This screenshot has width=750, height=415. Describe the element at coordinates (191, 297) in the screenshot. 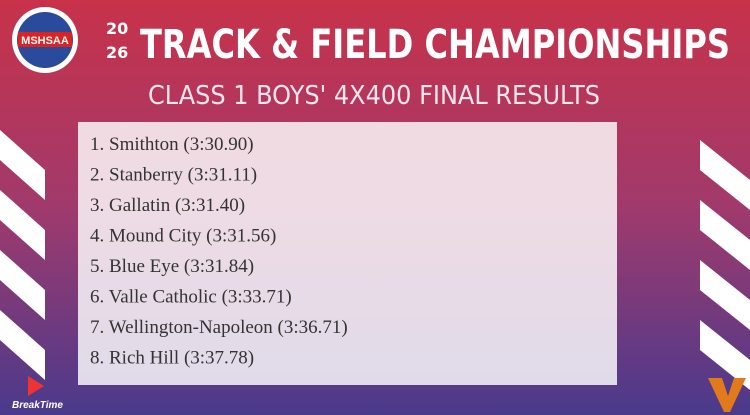

I see `result-item: 6. Valle Catholic (3:33.71)` at that location.